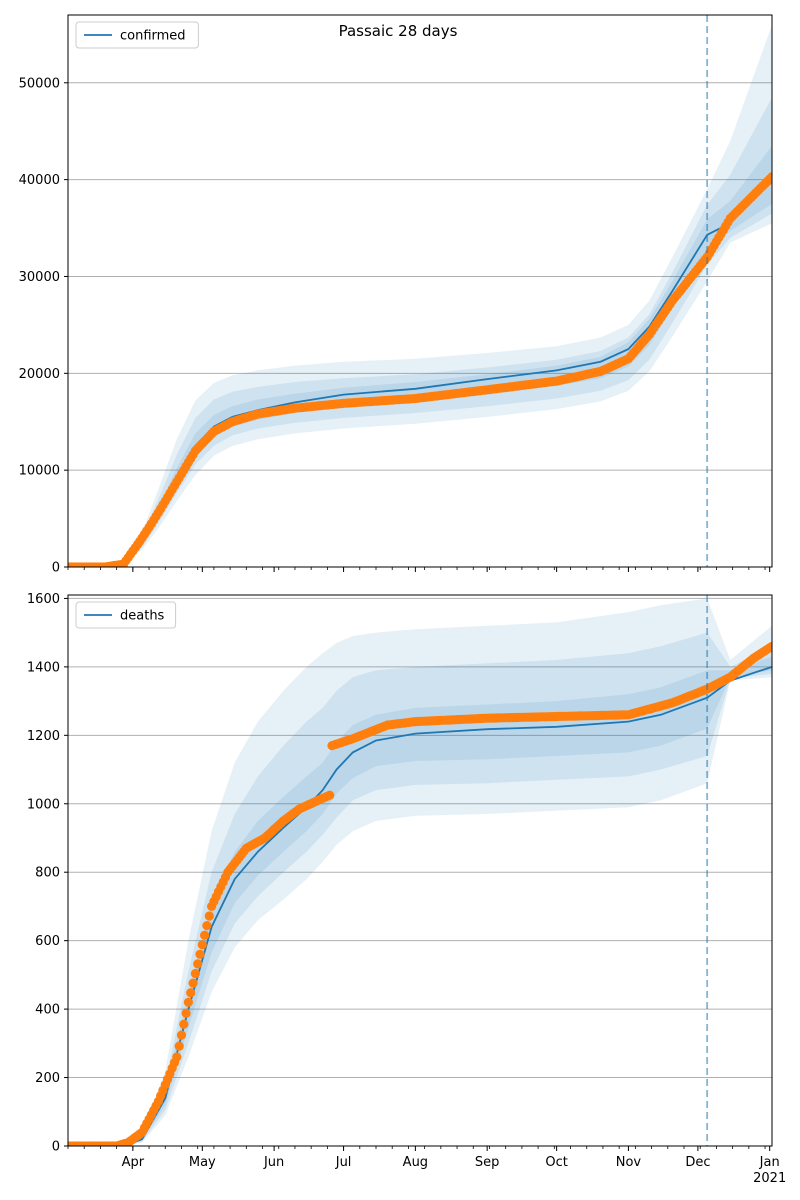  What do you see at coordinates (202, 1162) in the screenshot?
I see `x-tick-label: May` at bounding box center [202, 1162].